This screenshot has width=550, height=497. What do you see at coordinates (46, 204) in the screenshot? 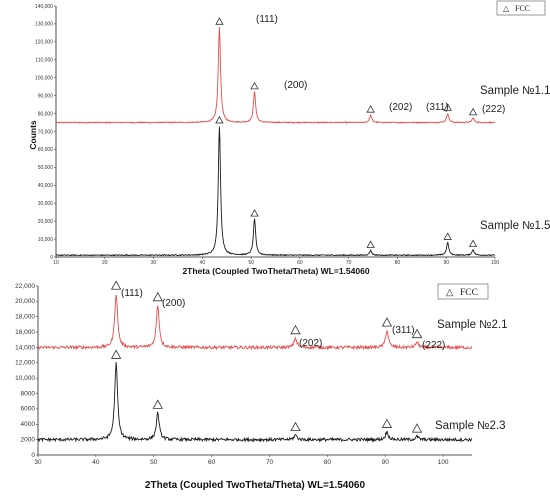
I see `y-tick-label: 30,000` at bounding box center [46, 204].